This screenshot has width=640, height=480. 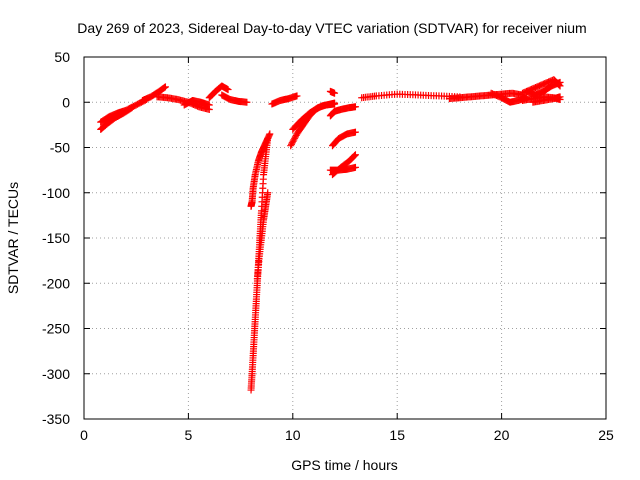 What do you see at coordinates (344, 465) in the screenshot?
I see `x-axis-label: GPS time / hours` at bounding box center [344, 465].